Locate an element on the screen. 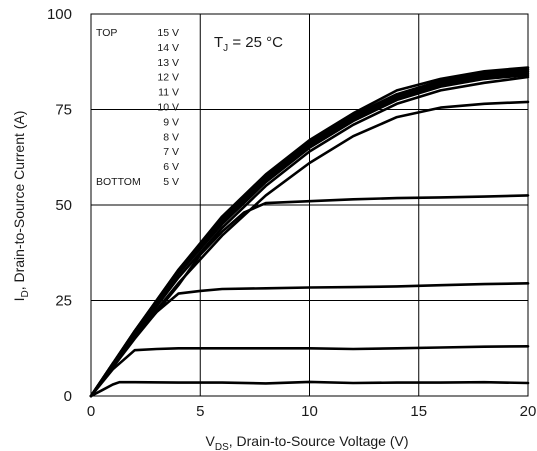 This screenshot has width=537, height=451. temperature-annotation: TJ = 25 °C is located at coordinates (248, 44).